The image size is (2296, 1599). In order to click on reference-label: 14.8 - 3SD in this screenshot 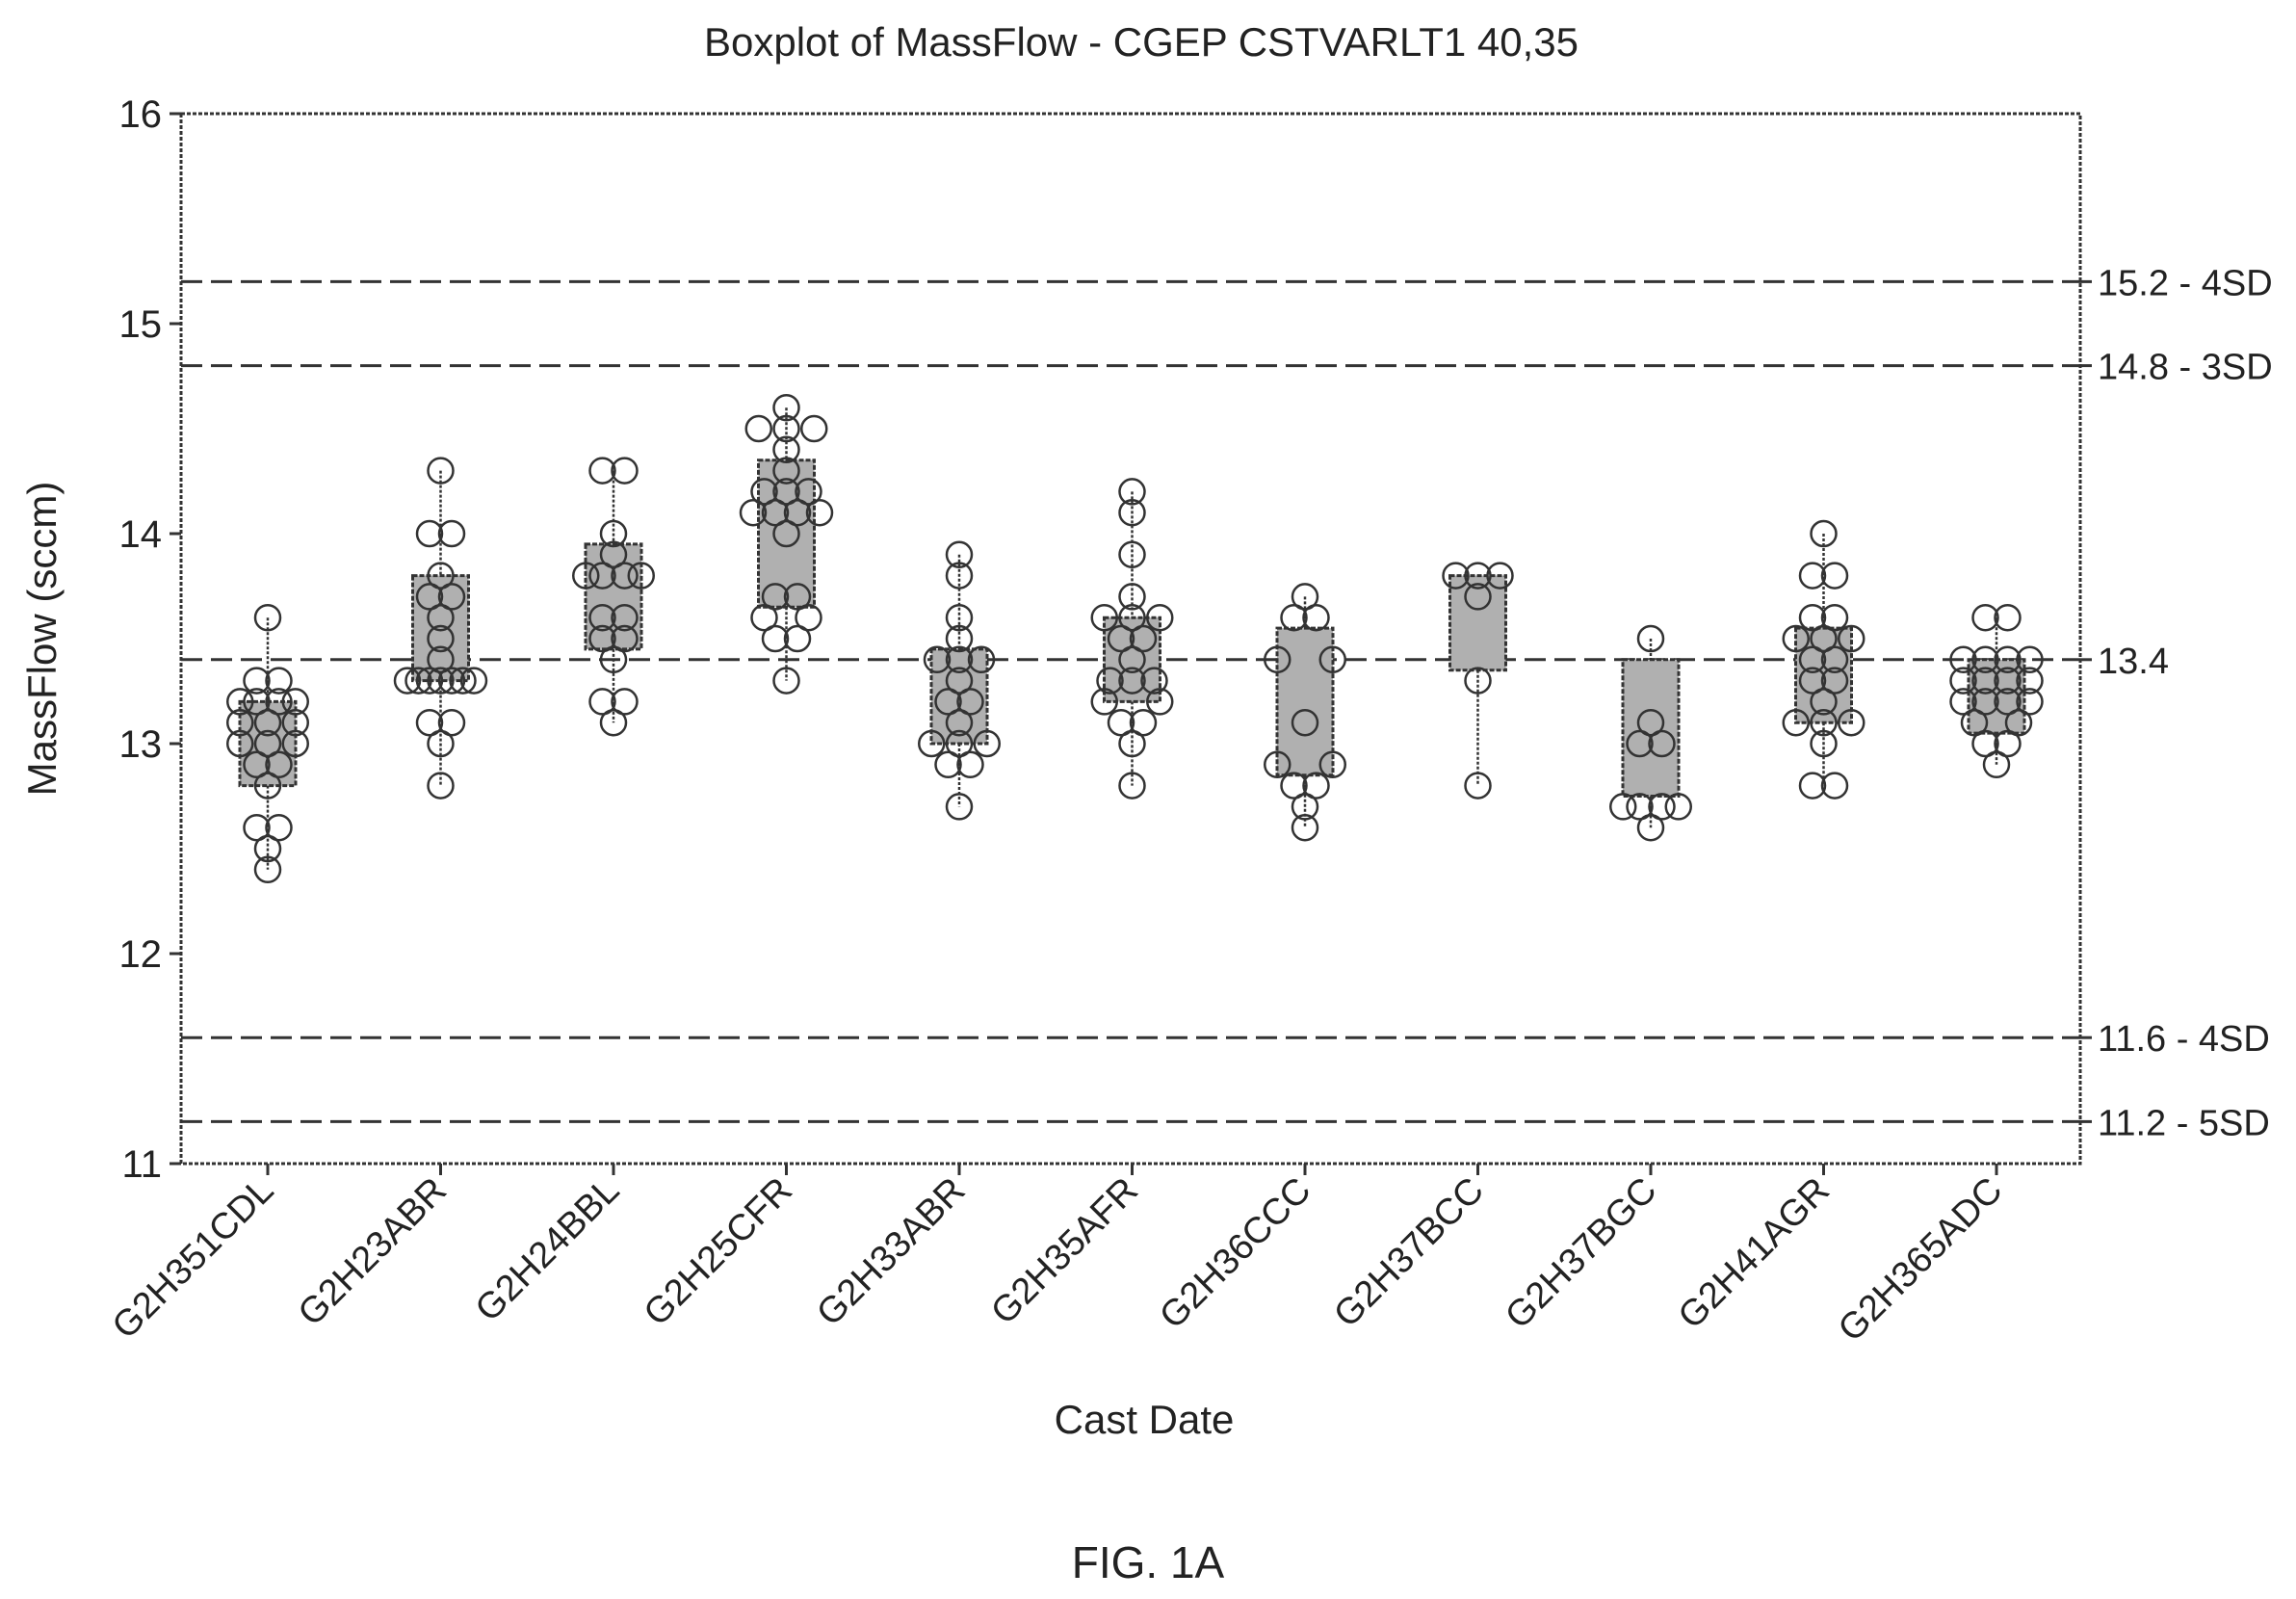, I will do `click(2185, 368)`.